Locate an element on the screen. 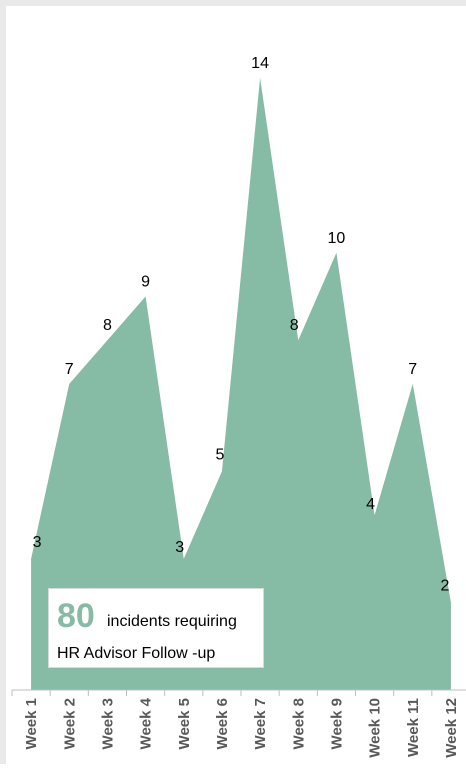 The width and height of the screenshot is (466, 770). x-tick-label-3: Week 3 is located at coordinates (107, 723).